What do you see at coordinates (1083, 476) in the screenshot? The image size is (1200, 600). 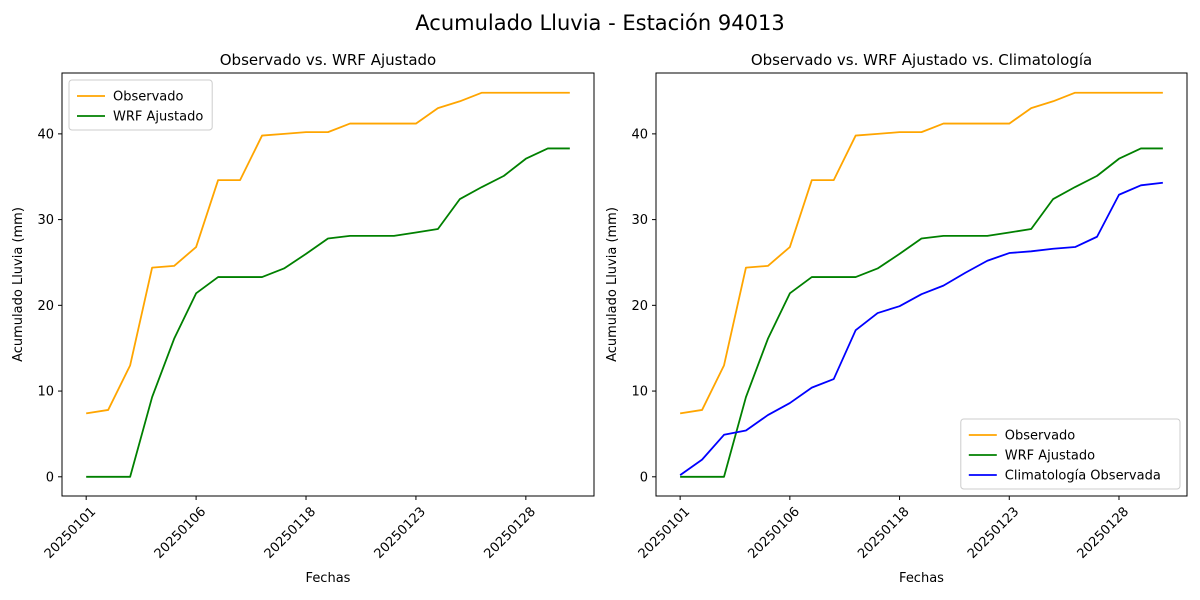 I see `legend-label: Climatología Observada` at bounding box center [1083, 476].